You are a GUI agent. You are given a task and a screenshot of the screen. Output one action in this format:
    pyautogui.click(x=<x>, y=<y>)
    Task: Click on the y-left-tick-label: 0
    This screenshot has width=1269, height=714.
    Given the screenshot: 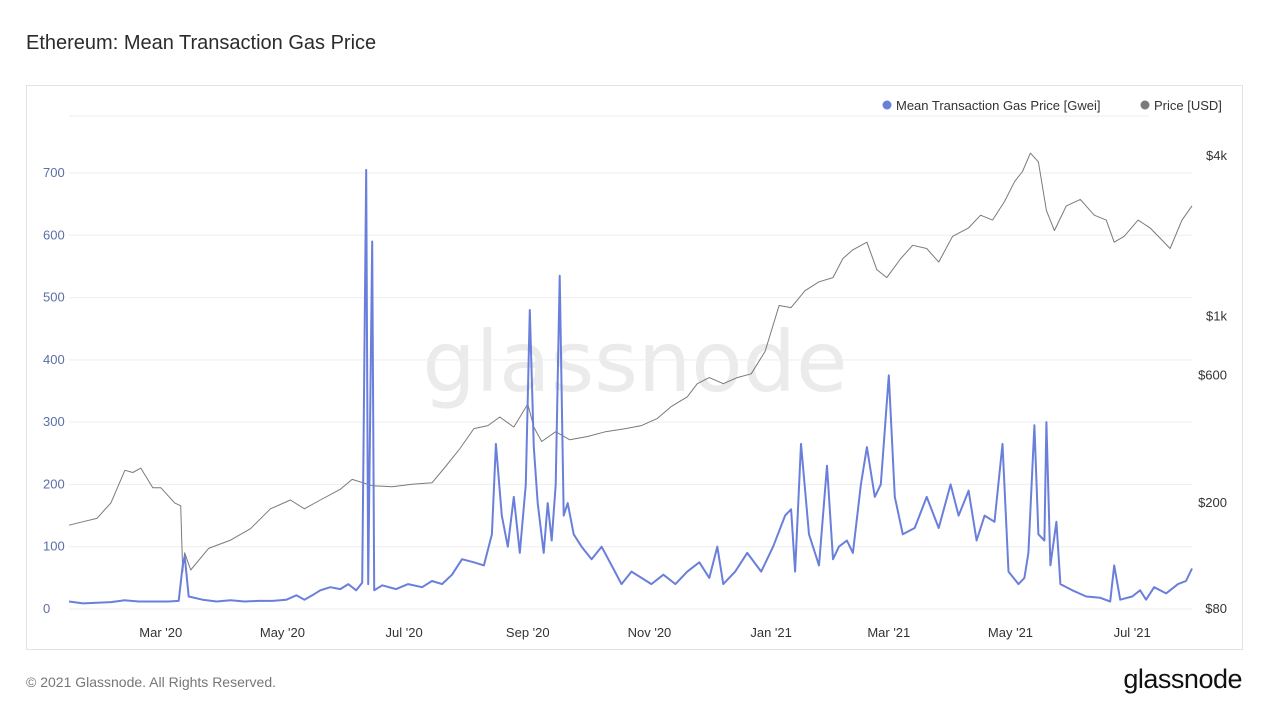 What is the action you would take?
    pyautogui.click(x=46, y=608)
    